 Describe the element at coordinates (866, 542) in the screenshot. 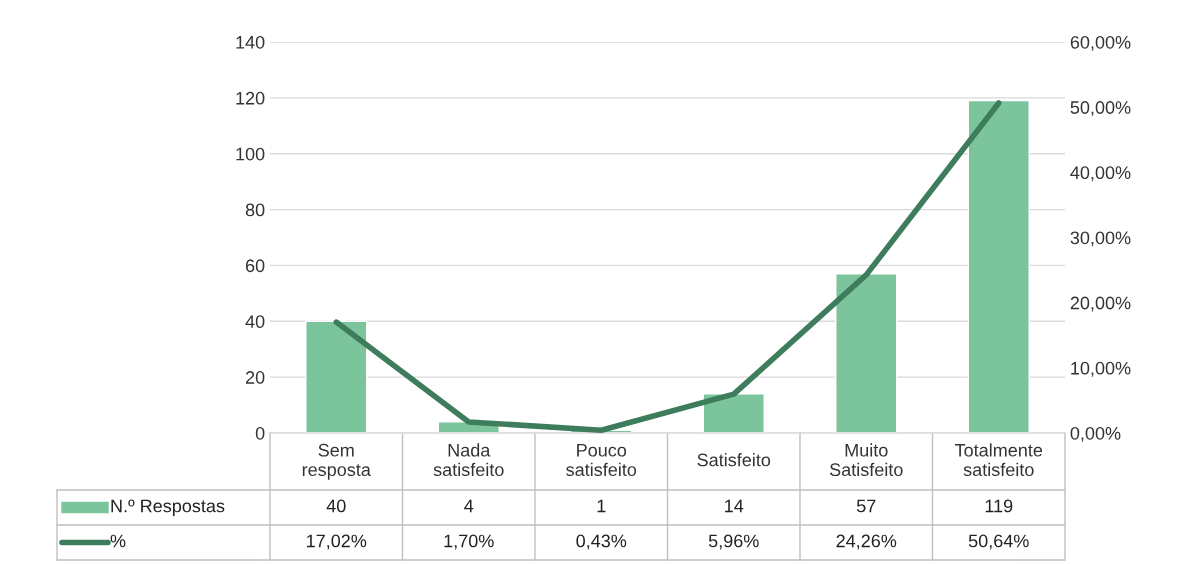

I see `data-label: 24,26%` at that location.